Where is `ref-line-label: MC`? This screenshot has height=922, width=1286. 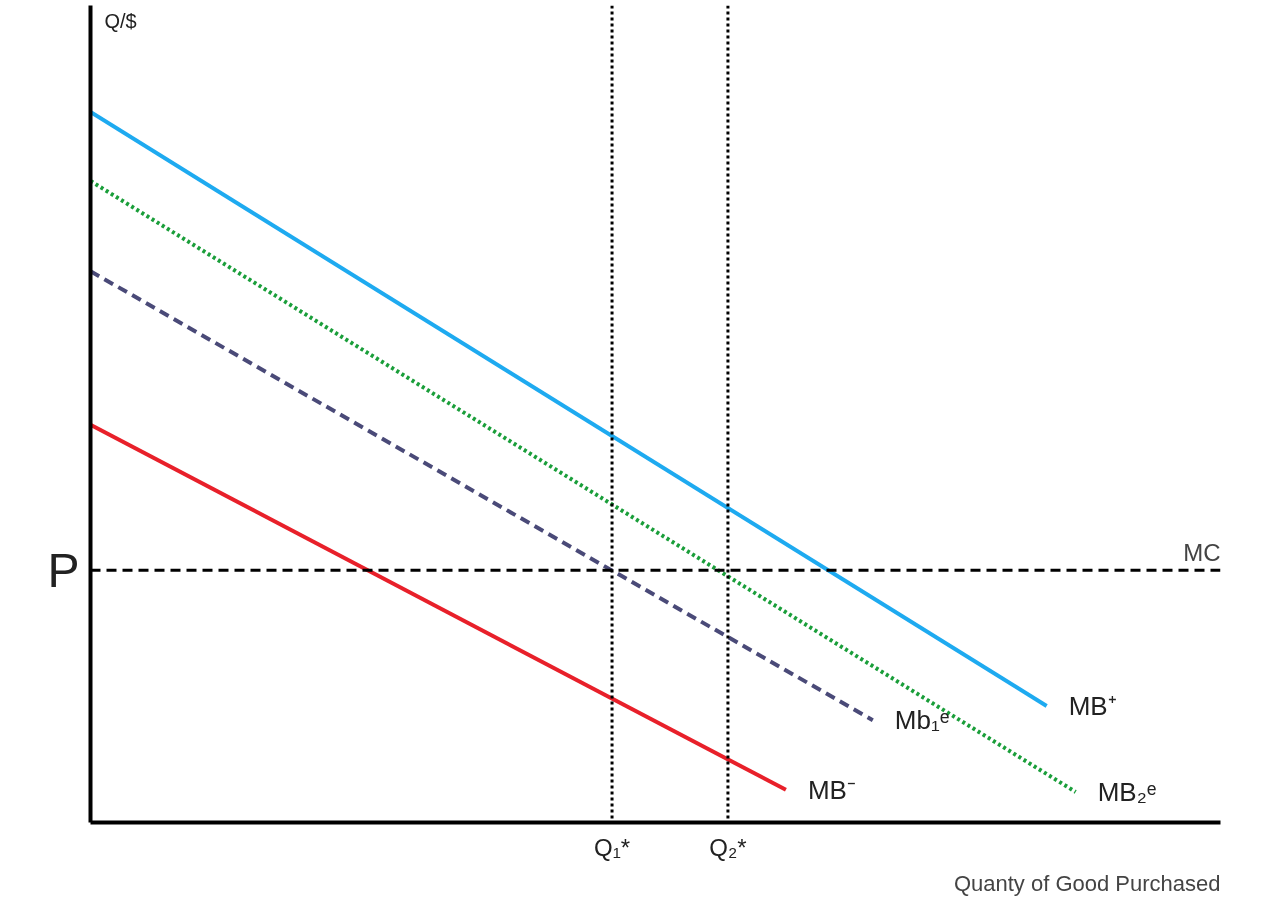 ref-line-label: MC is located at coordinates (1202, 553).